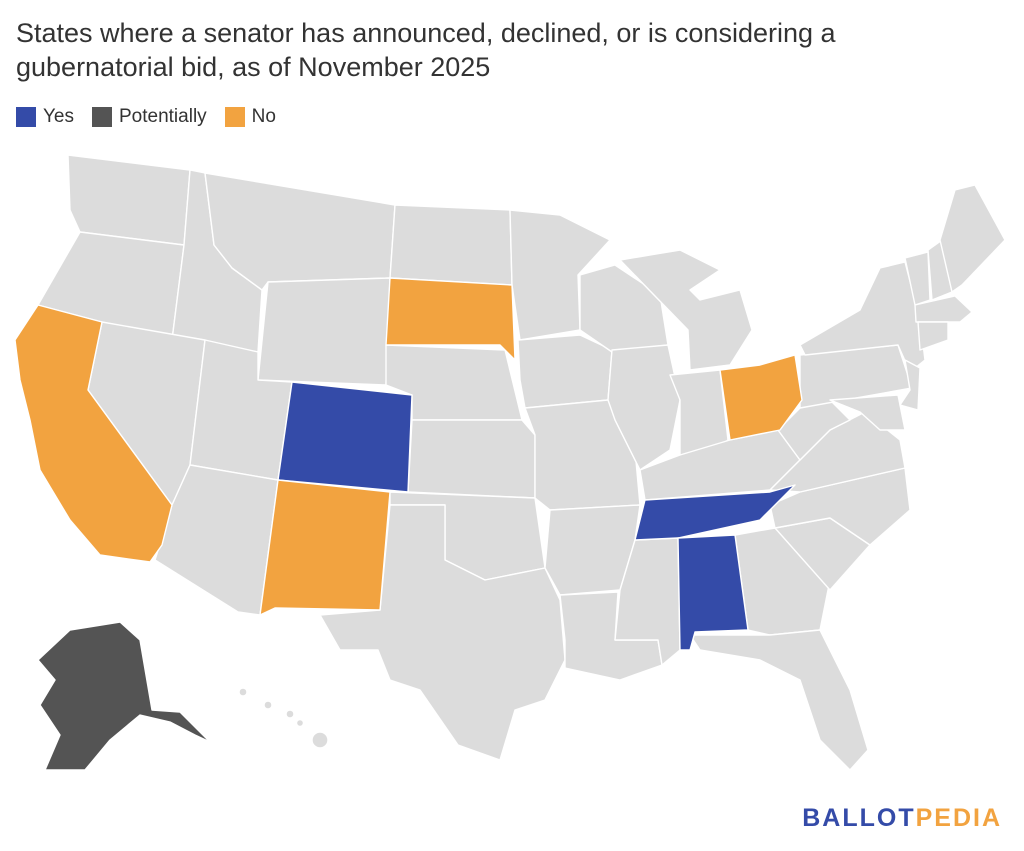 This screenshot has width=1024, height=851. Describe the element at coordinates (129, 200) in the screenshot. I see `state-washington` at that location.